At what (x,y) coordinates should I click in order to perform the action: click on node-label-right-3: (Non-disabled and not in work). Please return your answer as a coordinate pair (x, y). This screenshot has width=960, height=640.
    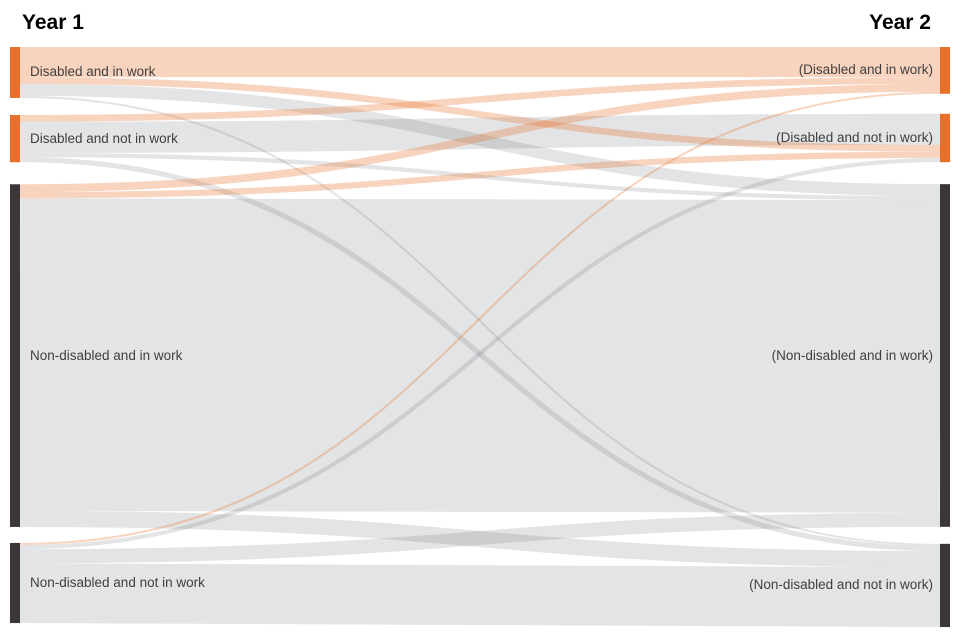
    Looking at the image, I should click on (841, 584).